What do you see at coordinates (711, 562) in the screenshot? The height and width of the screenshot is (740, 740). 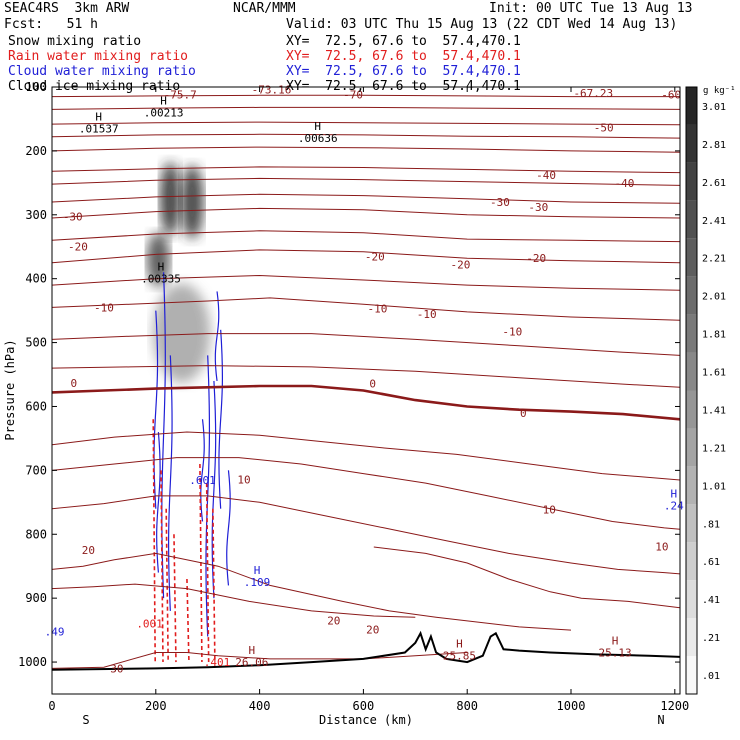 I see `colorbar-label: .61` at bounding box center [711, 562].